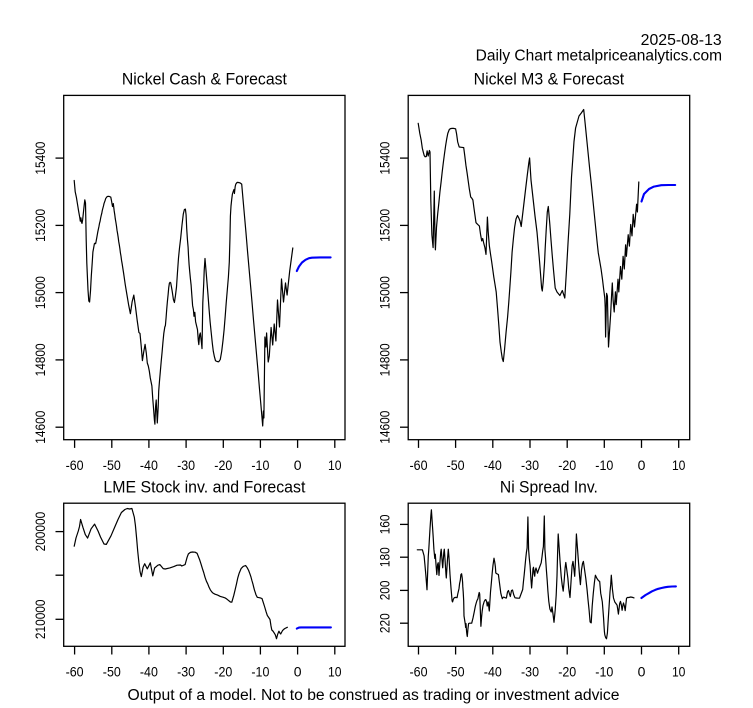  What do you see at coordinates (385, 557) in the screenshot?
I see `svg-text: 180` at bounding box center [385, 557].